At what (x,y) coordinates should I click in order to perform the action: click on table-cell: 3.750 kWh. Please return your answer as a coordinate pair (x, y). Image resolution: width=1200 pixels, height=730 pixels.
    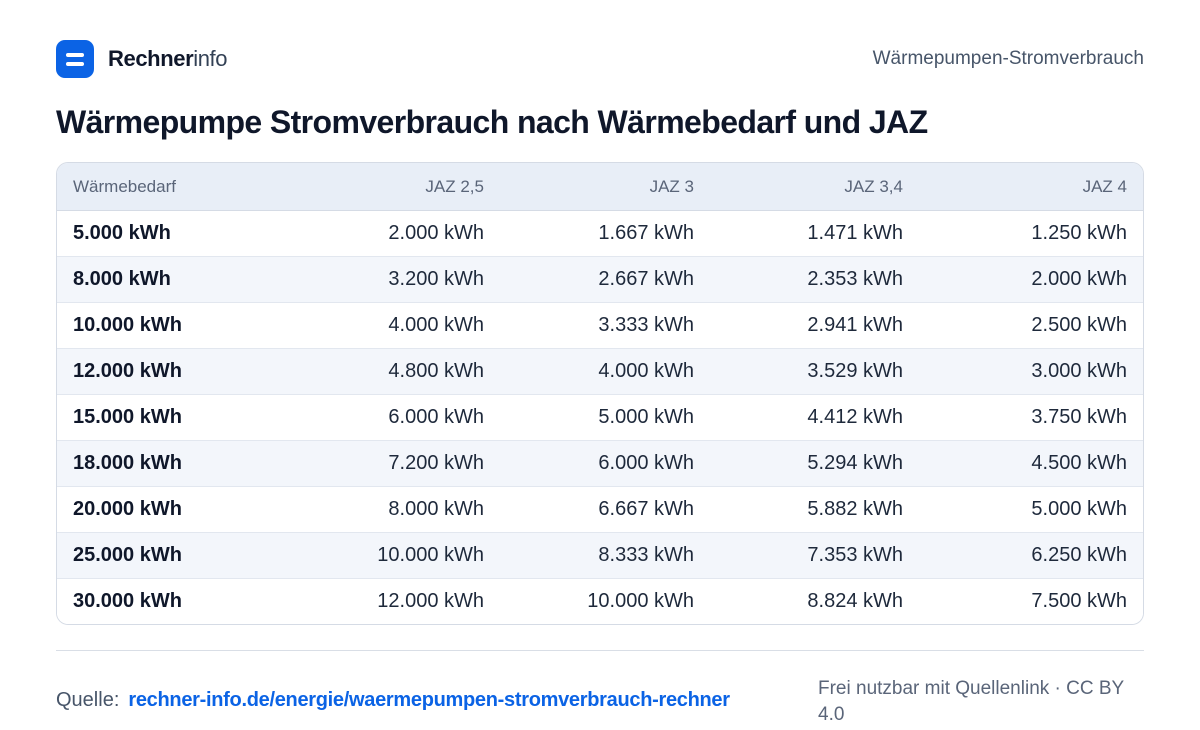
    Looking at the image, I should click on (1031, 417).